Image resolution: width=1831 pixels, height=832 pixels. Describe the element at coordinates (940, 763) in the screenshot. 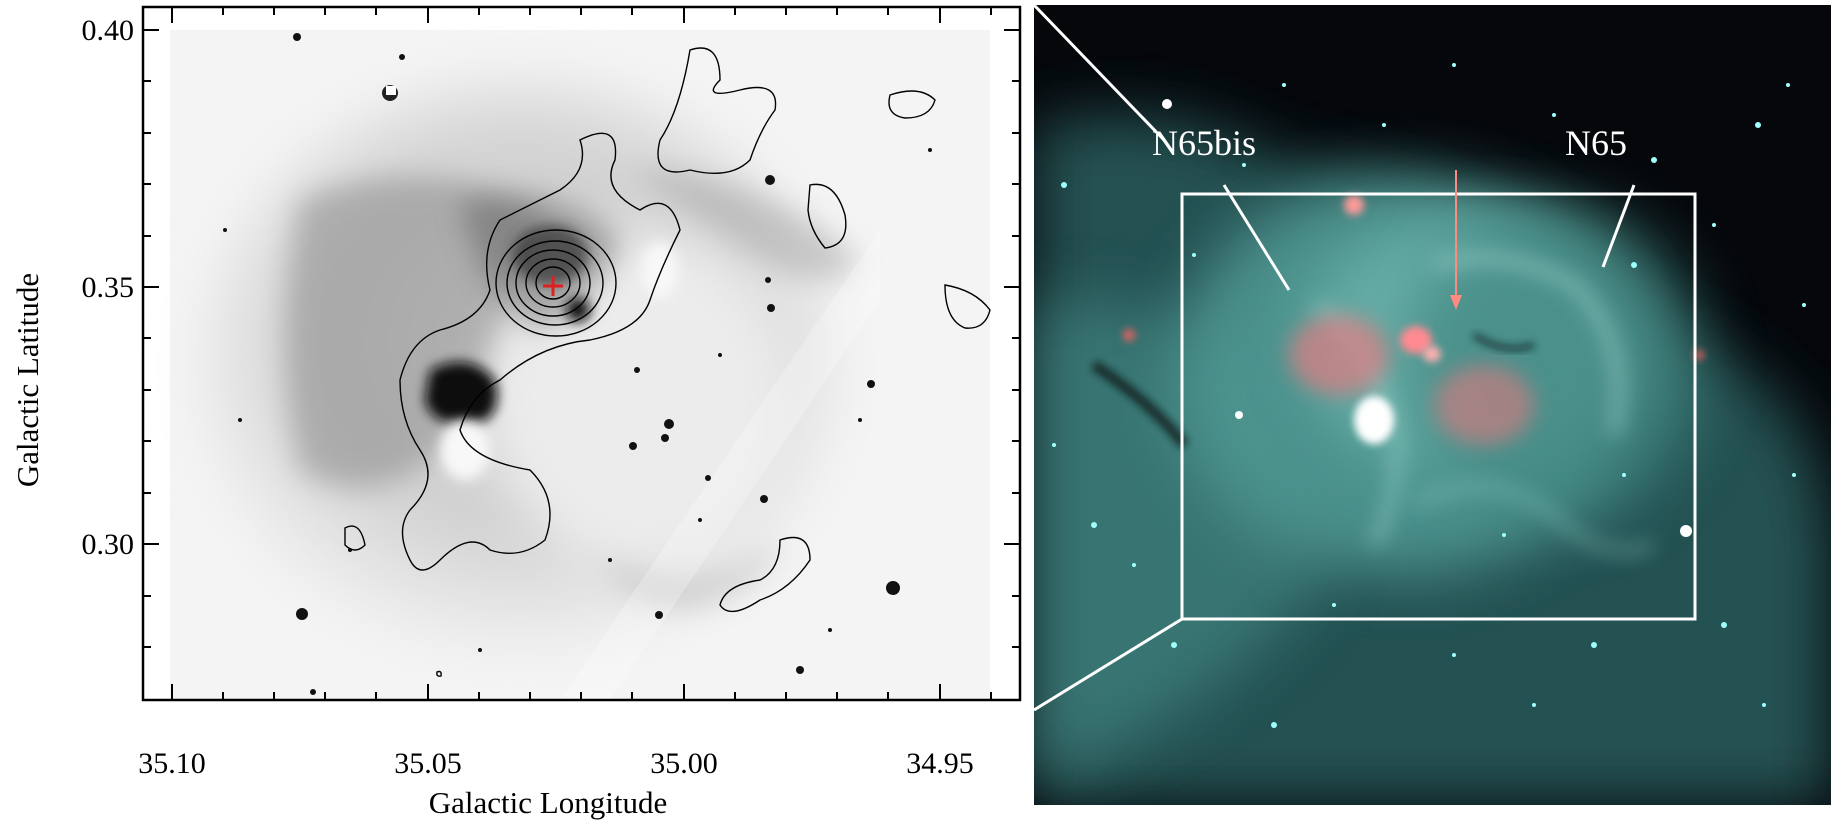

I see `x-tick-label: 34.95` at that location.